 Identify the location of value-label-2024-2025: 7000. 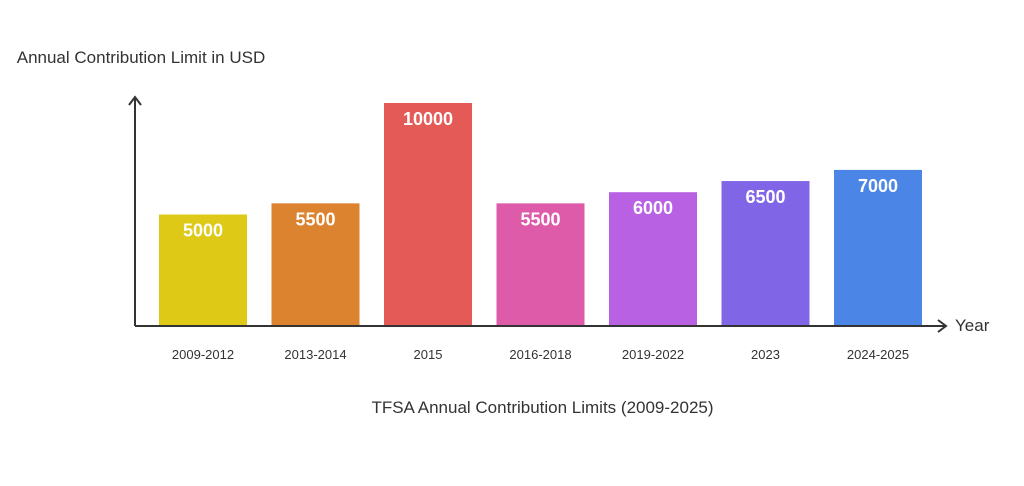
(878, 186).